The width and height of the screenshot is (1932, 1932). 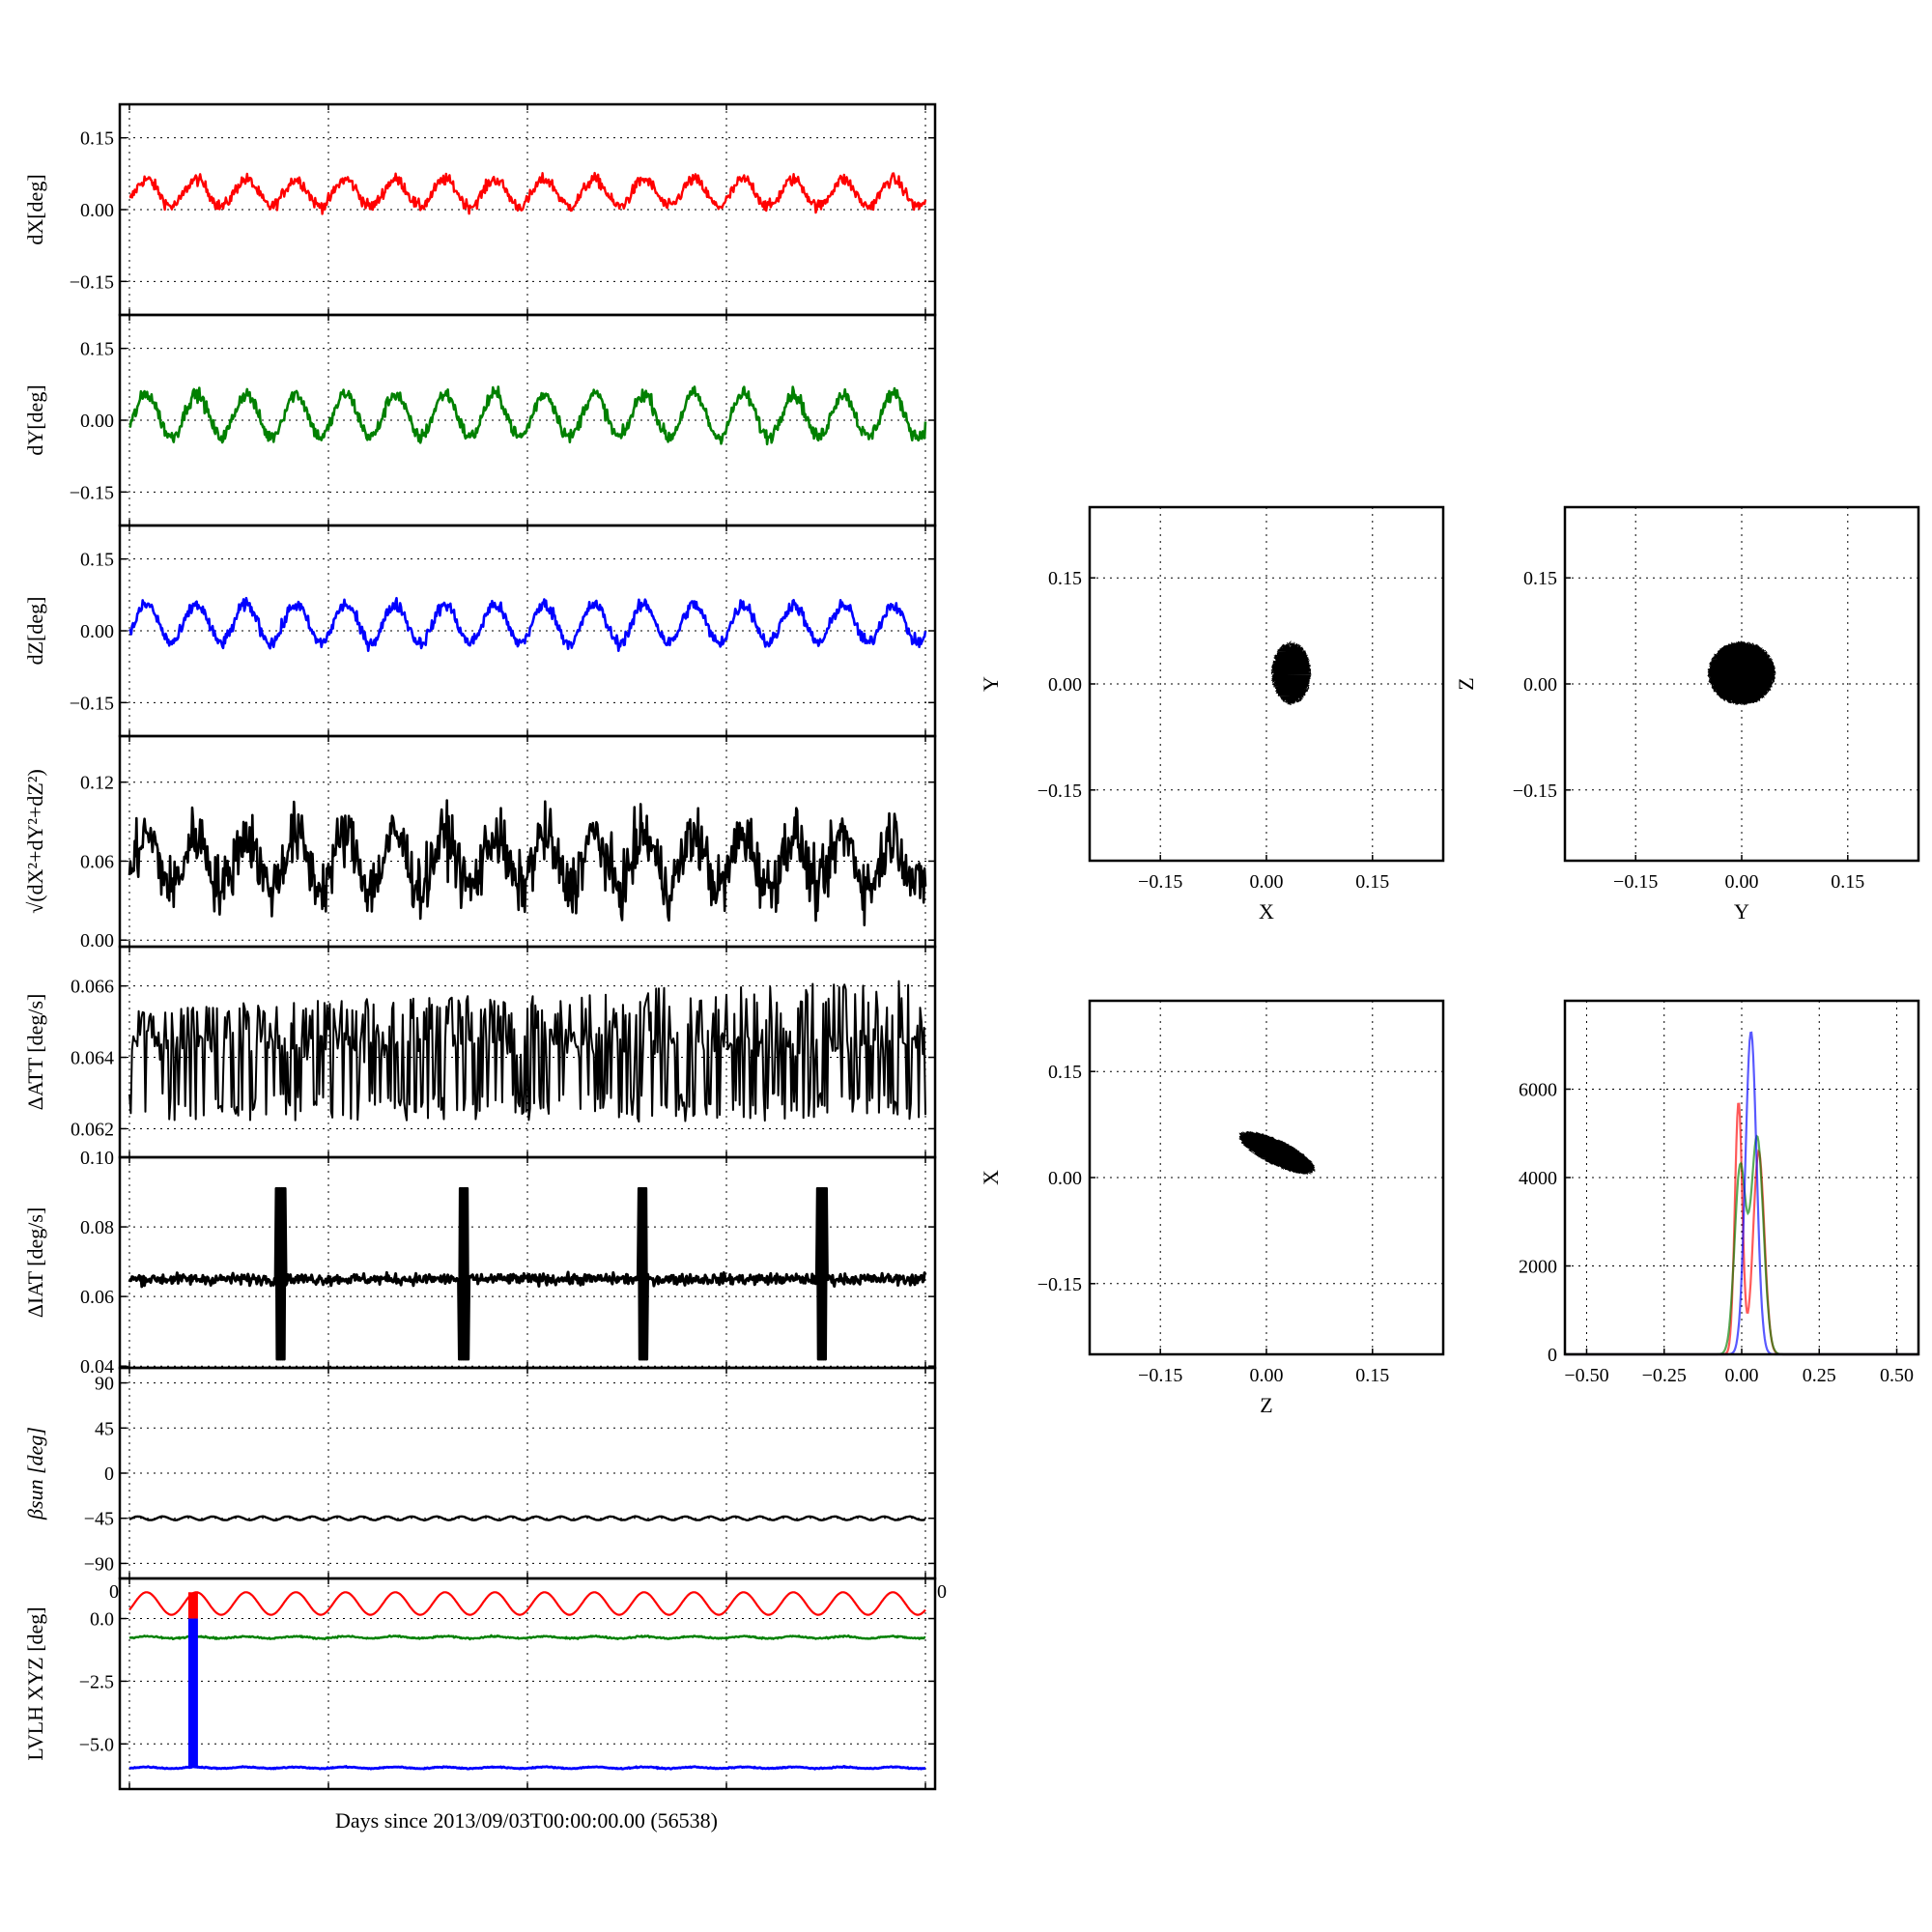 I want to click on ytick-label: −90, so click(x=99, y=1564).